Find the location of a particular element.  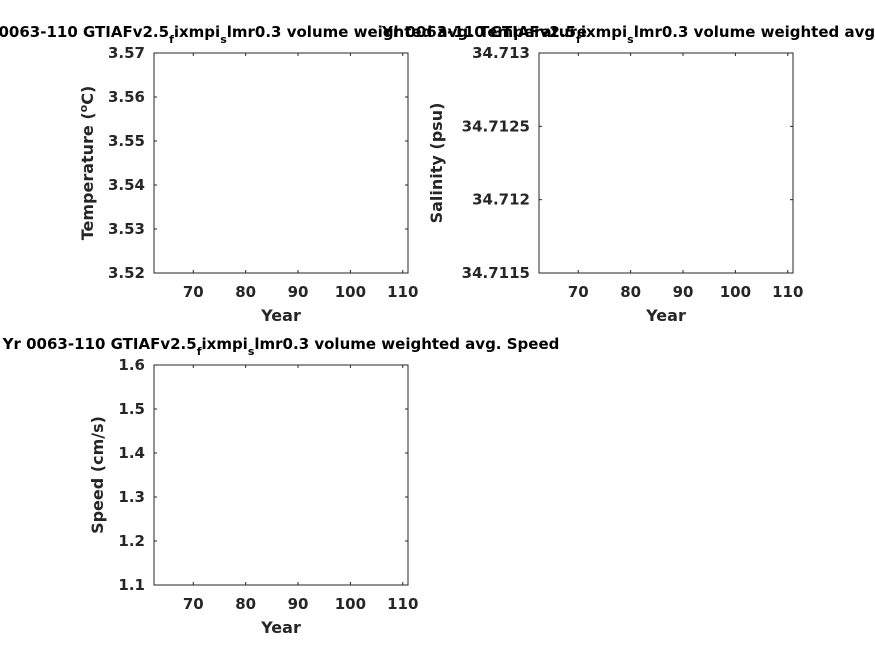

y-tick-label: 3.53 is located at coordinates (126, 229).